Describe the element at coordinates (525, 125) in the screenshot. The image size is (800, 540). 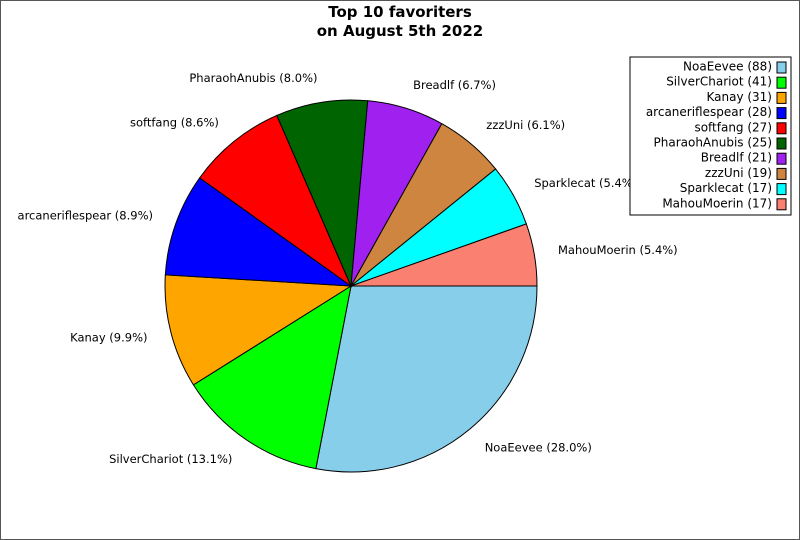
I see `slice-label-zzzuni: zzzUni (6.1%)` at that location.